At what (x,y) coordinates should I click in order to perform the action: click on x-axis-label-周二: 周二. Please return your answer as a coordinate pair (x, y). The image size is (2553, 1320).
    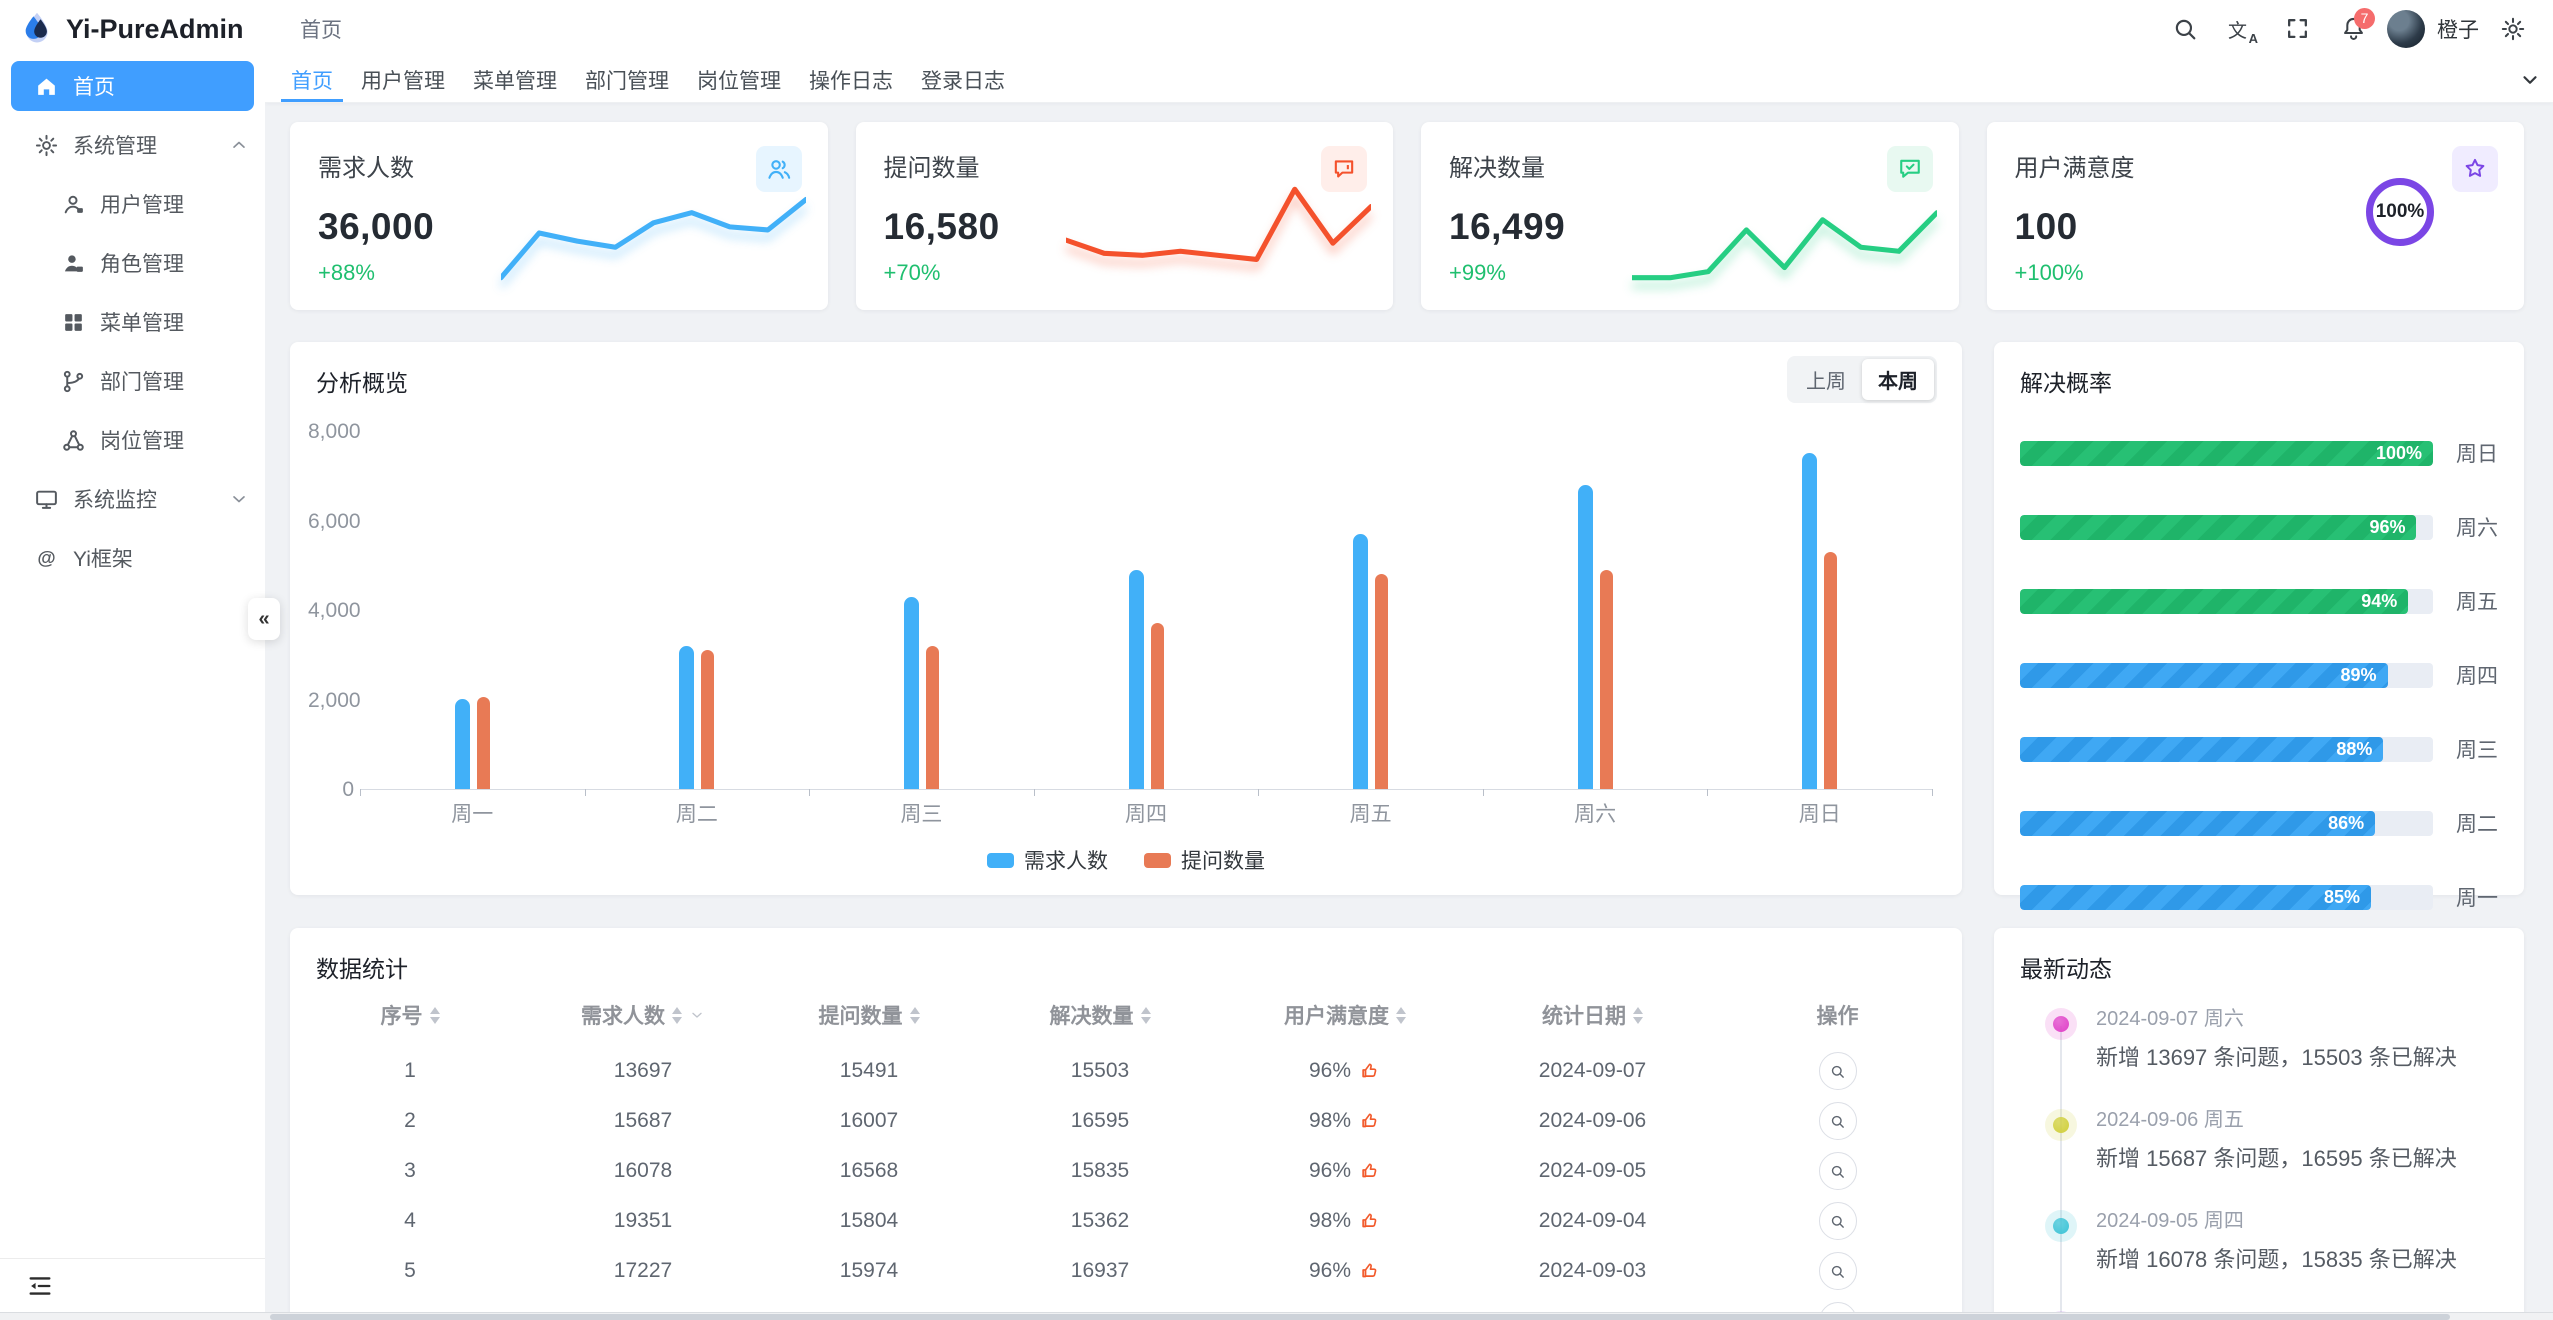
    Looking at the image, I should click on (696, 814).